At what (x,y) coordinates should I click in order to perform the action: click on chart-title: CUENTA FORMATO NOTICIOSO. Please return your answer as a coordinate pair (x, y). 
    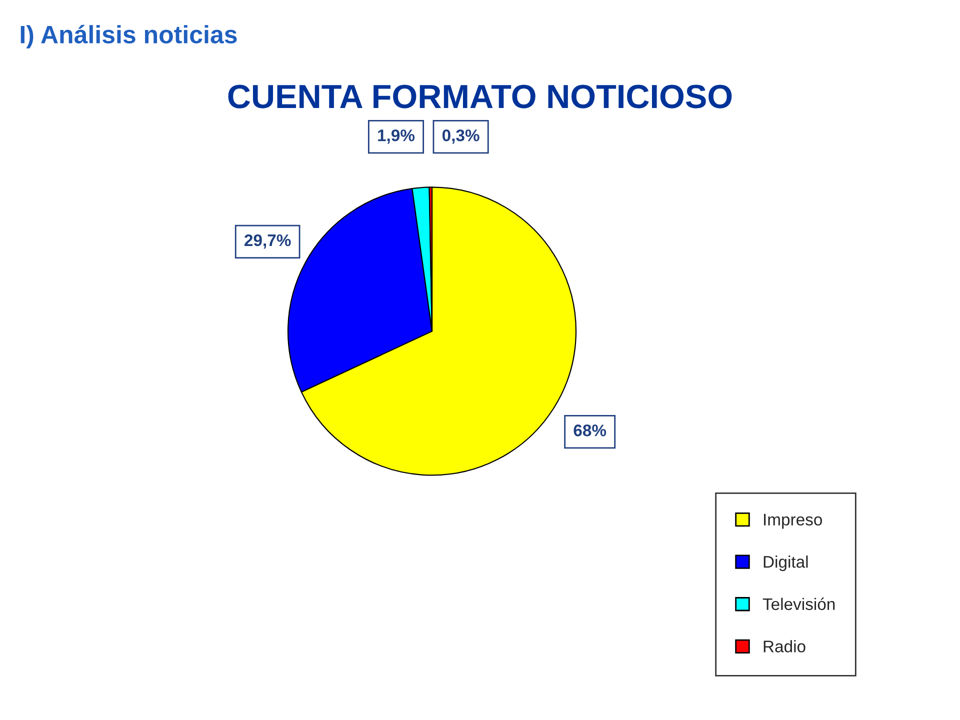
    Looking at the image, I should click on (480, 96).